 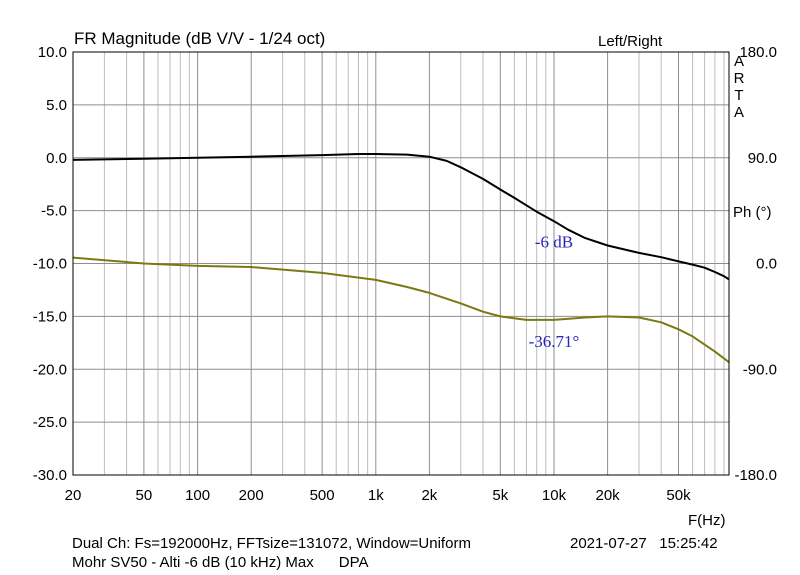 What do you see at coordinates (220, 562) in the screenshot?
I see `footer-device-info: Mohr SV50 - Alti -6 dB (10 kHz) Max DPA` at bounding box center [220, 562].